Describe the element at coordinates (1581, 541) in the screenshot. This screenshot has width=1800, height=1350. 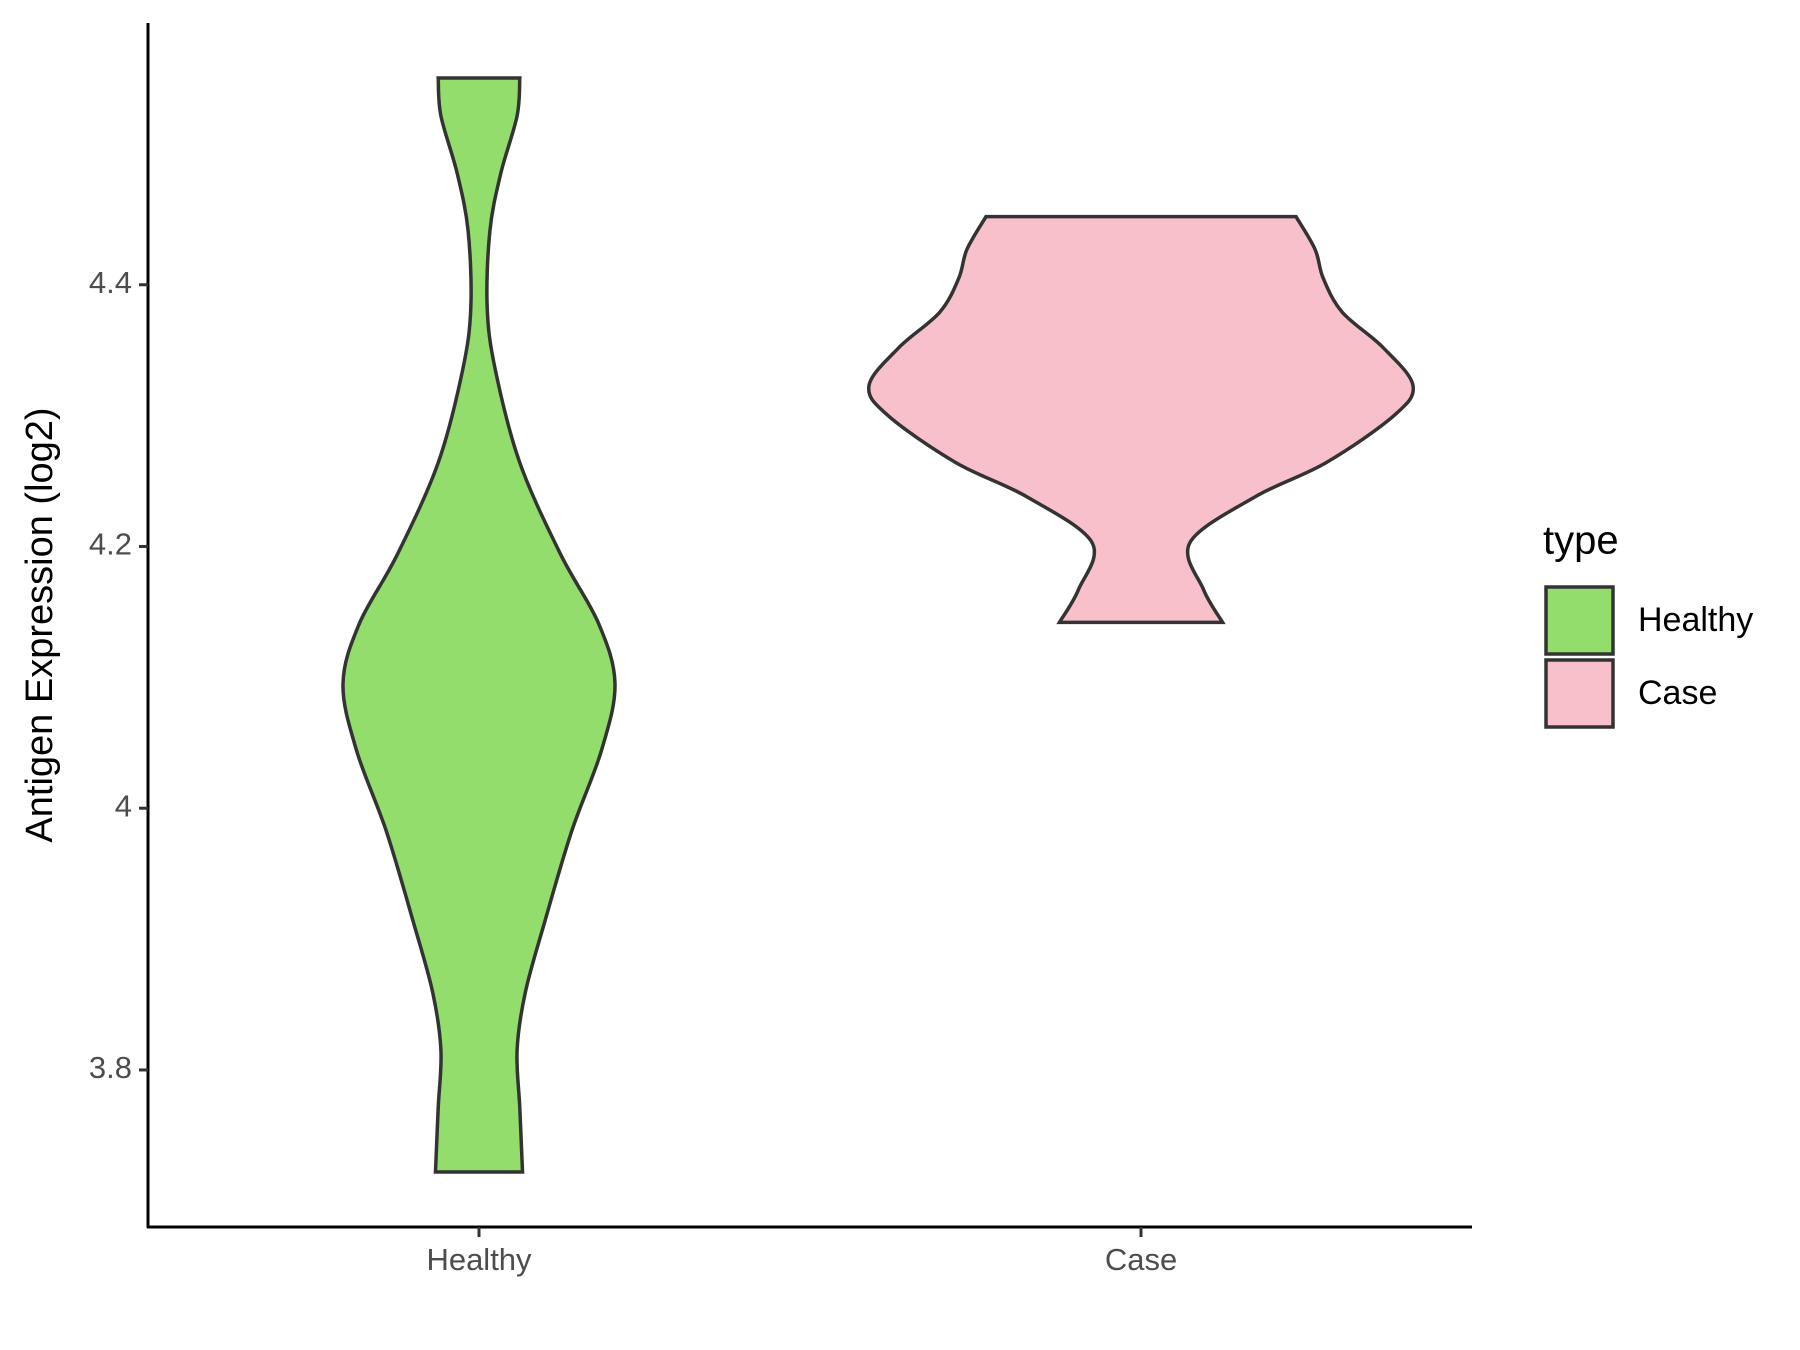
I see `legend-title: type` at that location.